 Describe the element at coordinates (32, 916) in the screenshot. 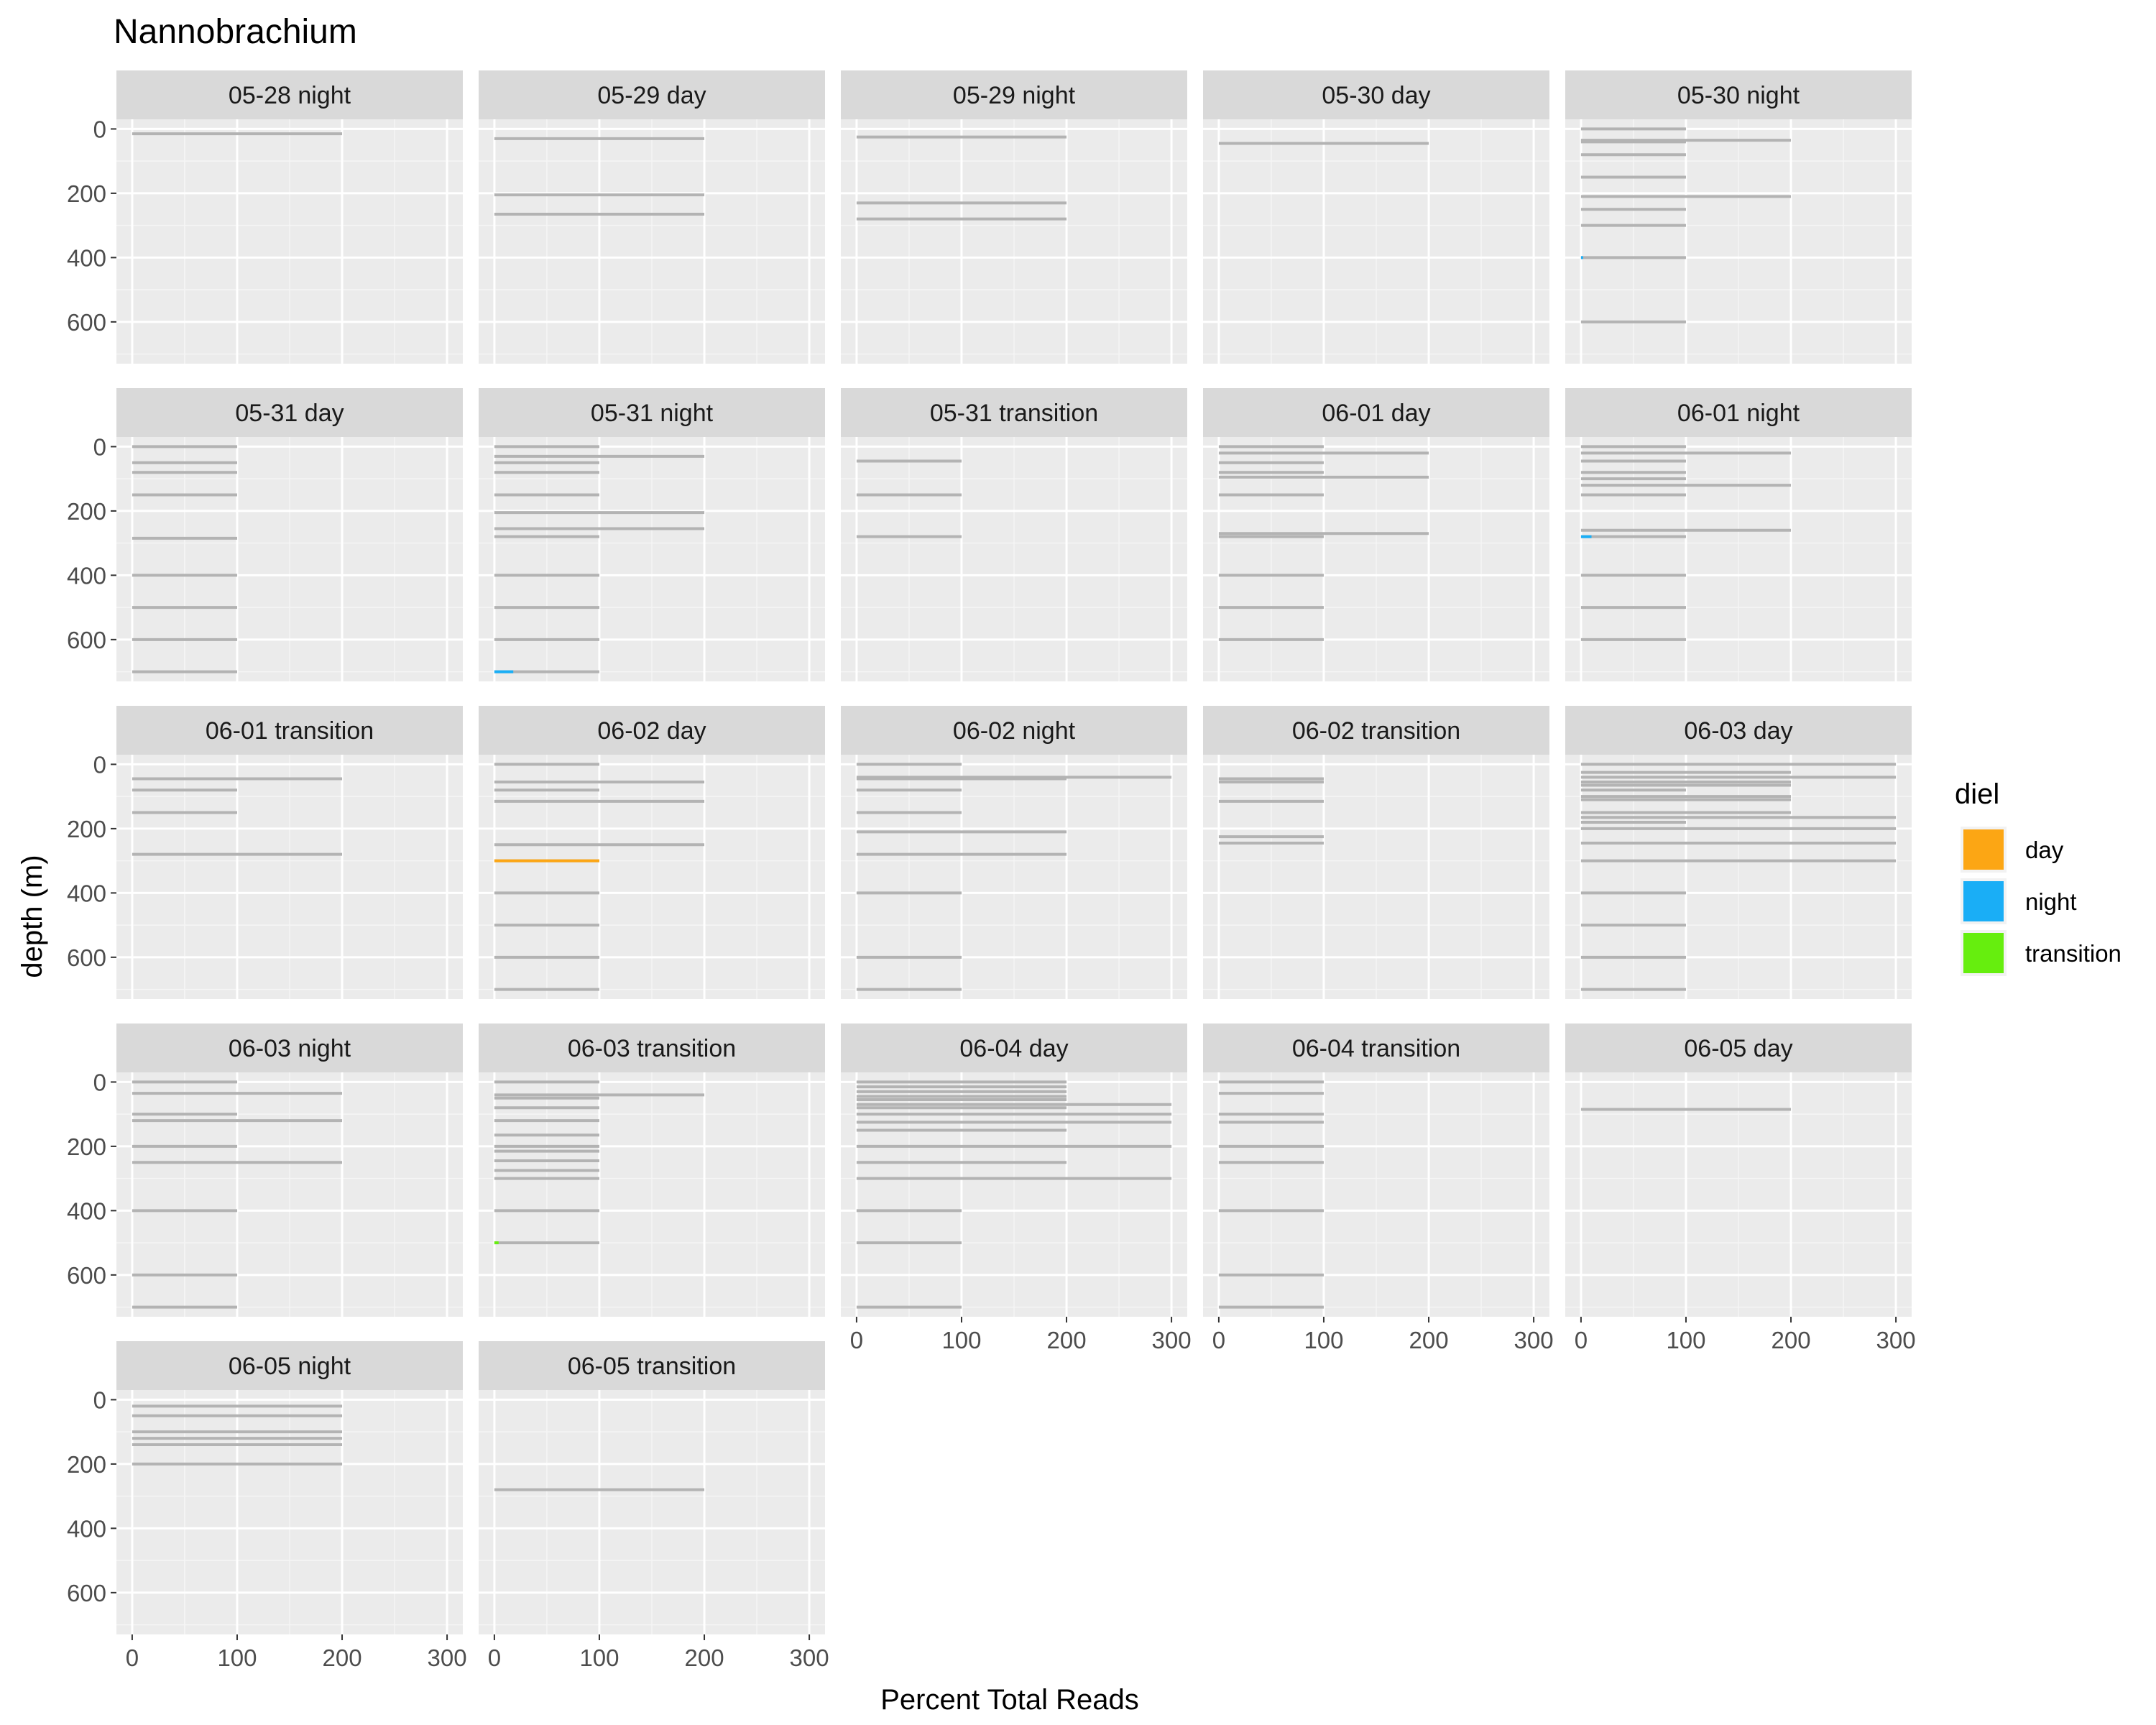

I see `y-axis-label: depth (m)` at that location.